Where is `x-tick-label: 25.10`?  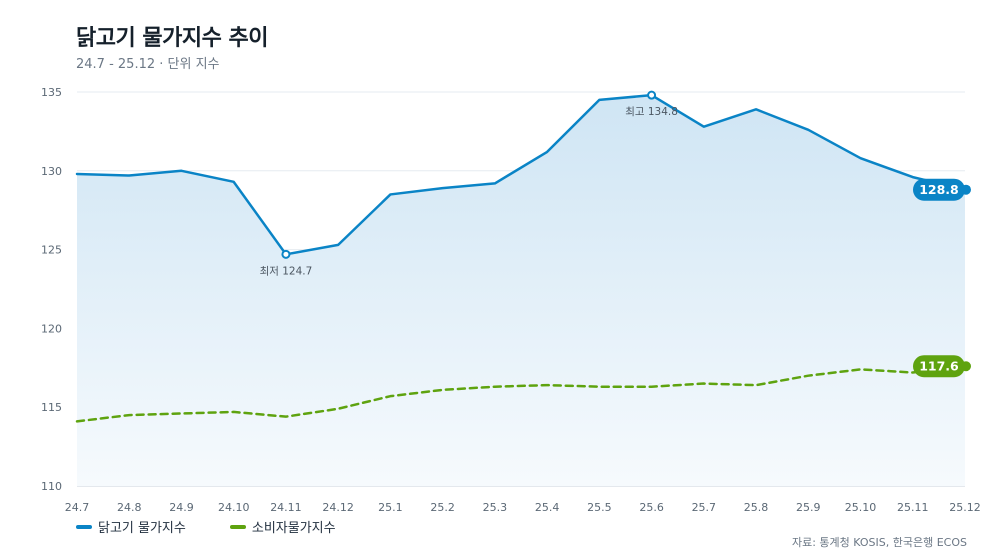
x-tick-label: 25.10 is located at coordinates (861, 507).